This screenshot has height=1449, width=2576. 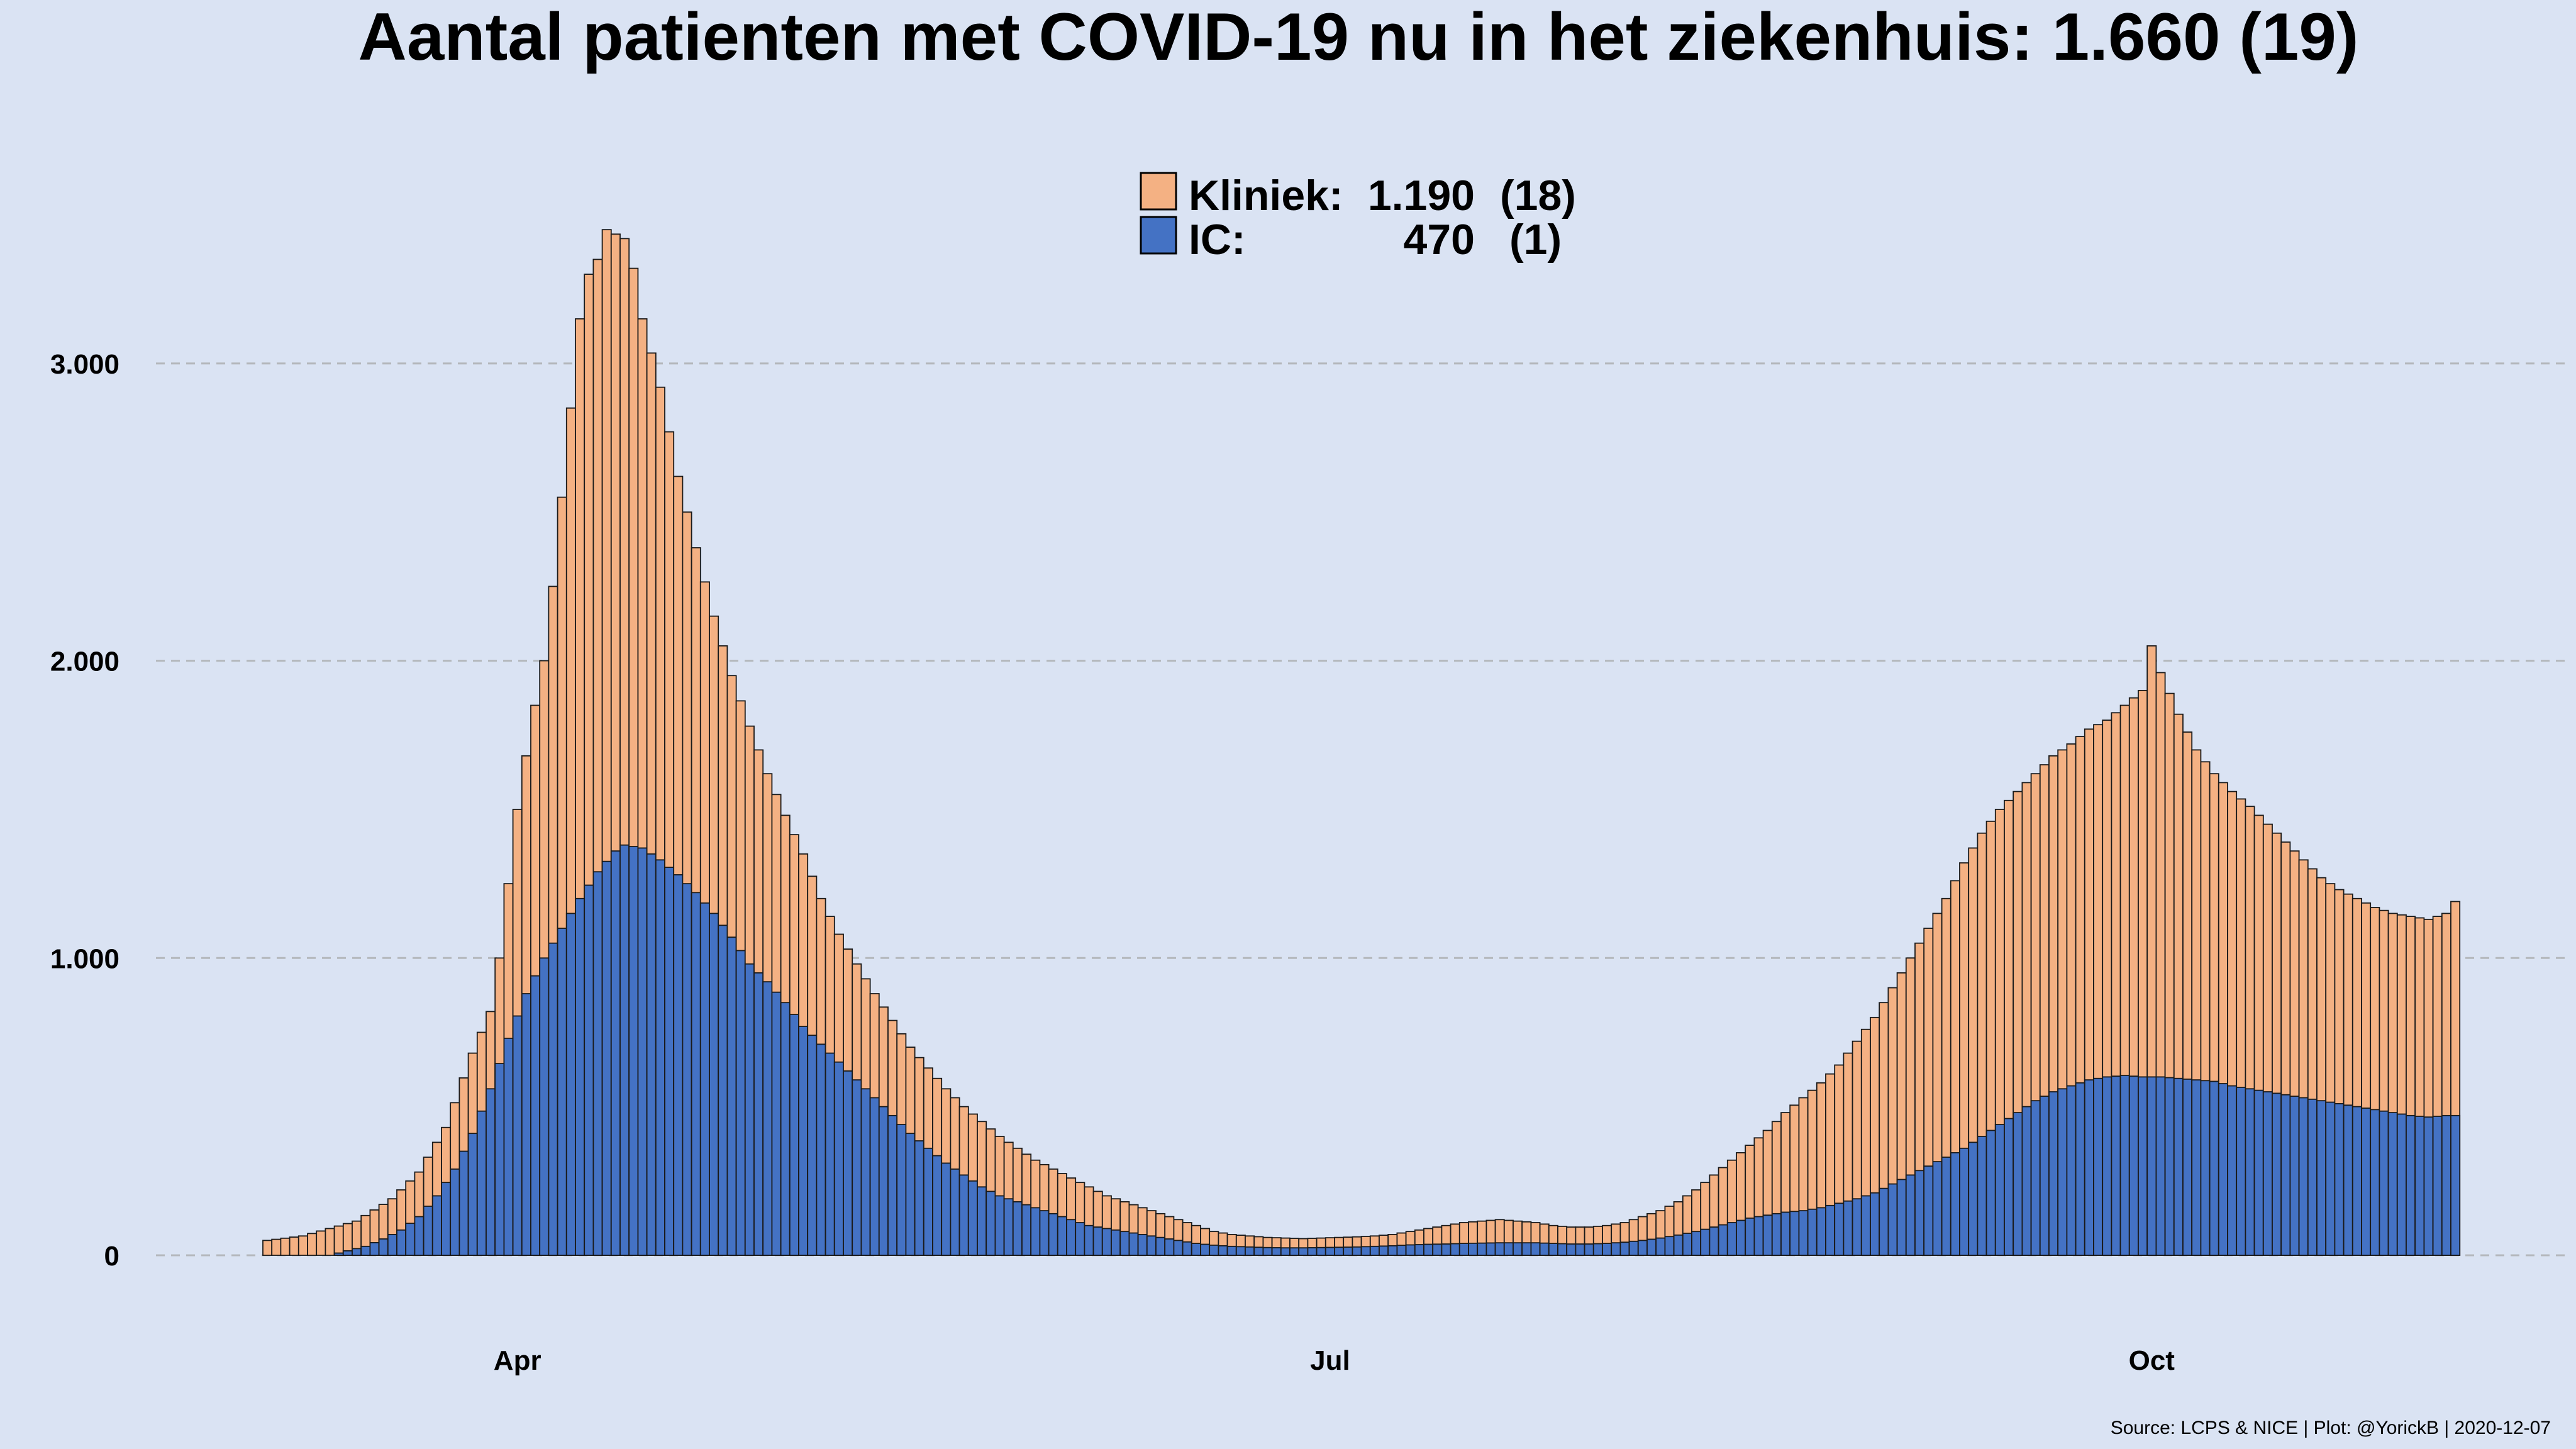 What do you see at coordinates (1358, 218) in the screenshot?
I see `legend: Kliniek: 1.190 (18) IC: 470 (1)` at bounding box center [1358, 218].